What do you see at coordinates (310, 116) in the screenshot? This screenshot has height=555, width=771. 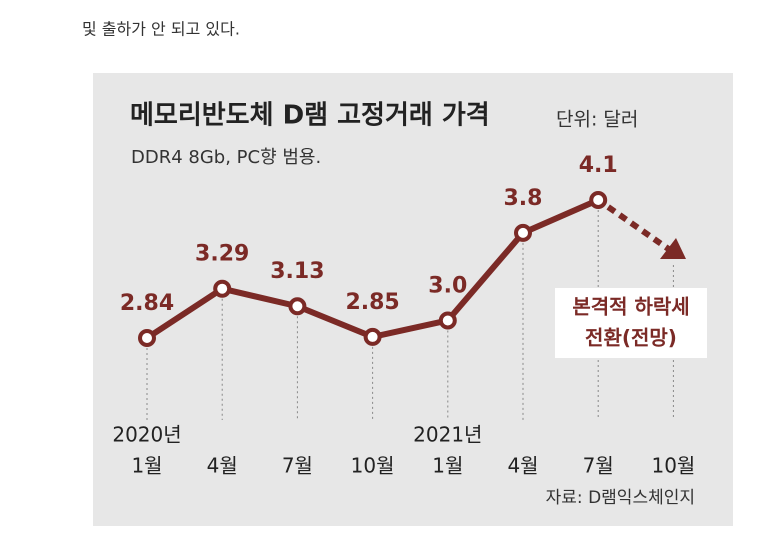 I see `chart-title: 메모리반도체 D램 고정거래 가격` at bounding box center [310, 116].